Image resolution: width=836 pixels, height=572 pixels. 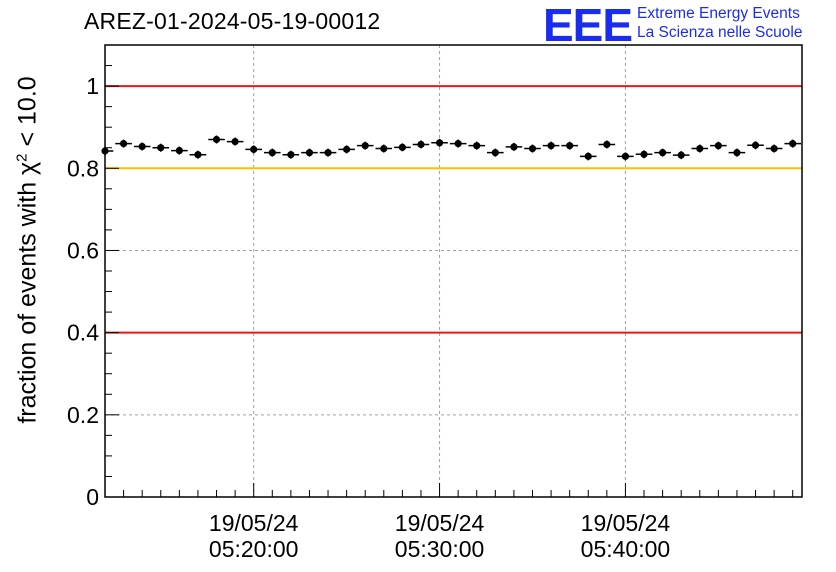 What do you see at coordinates (92, 497) in the screenshot?
I see `y-tick-label: 0` at bounding box center [92, 497].